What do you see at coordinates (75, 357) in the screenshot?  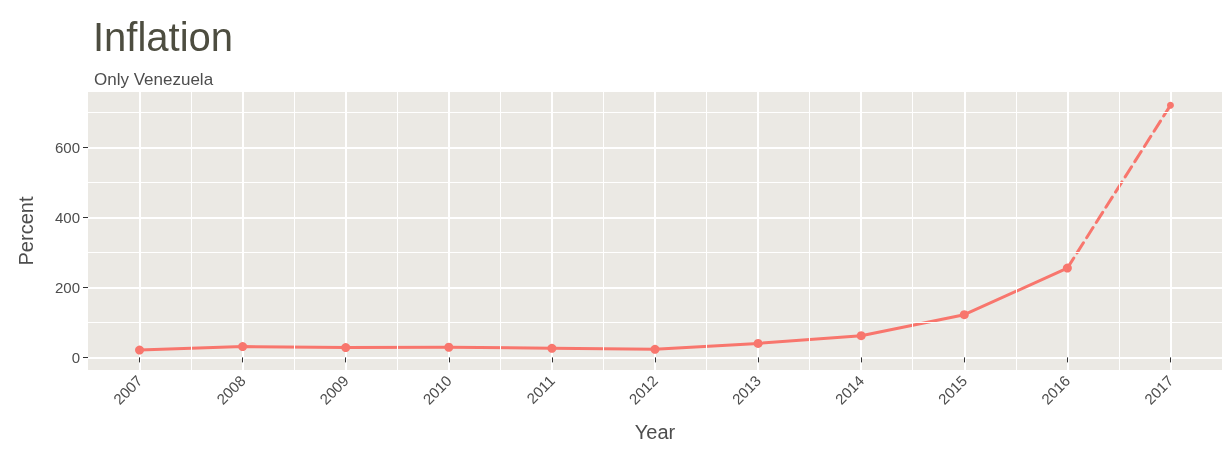 I see `y-tick-label: 0` at bounding box center [75, 357].